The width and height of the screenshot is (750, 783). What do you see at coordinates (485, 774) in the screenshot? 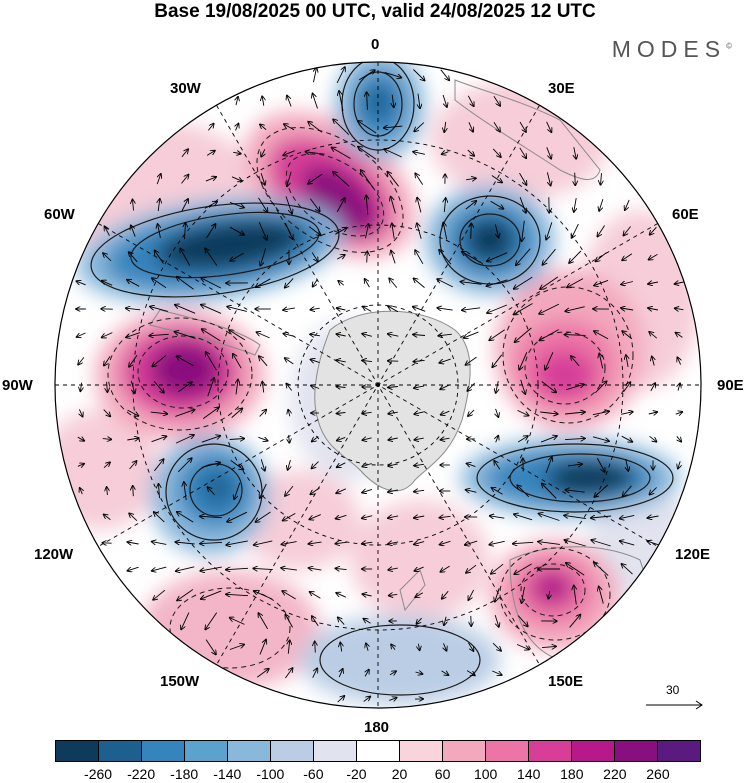
I see `colorbar-tick-label: 100` at bounding box center [485, 774].